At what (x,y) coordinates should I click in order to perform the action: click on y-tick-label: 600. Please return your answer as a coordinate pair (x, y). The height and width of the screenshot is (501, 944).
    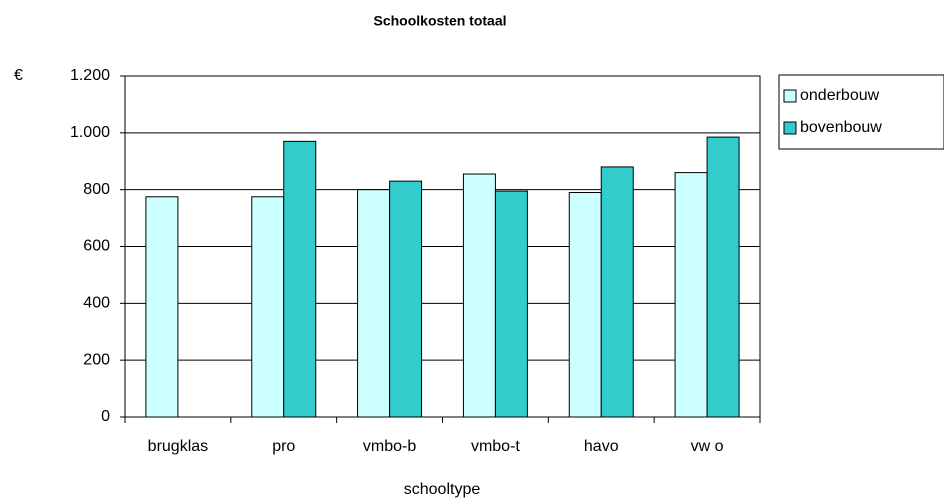
    Looking at the image, I should click on (96, 246).